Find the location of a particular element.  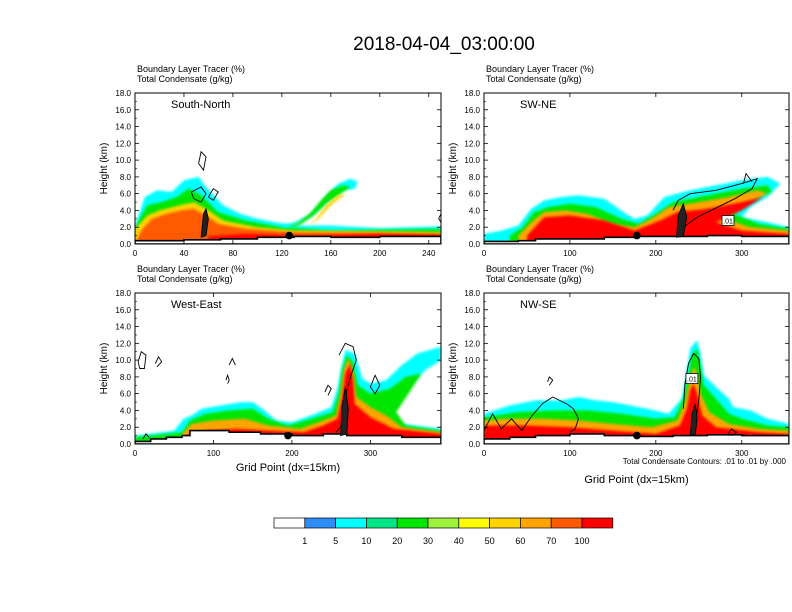

x-tick-label: 120 is located at coordinates (282, 253).